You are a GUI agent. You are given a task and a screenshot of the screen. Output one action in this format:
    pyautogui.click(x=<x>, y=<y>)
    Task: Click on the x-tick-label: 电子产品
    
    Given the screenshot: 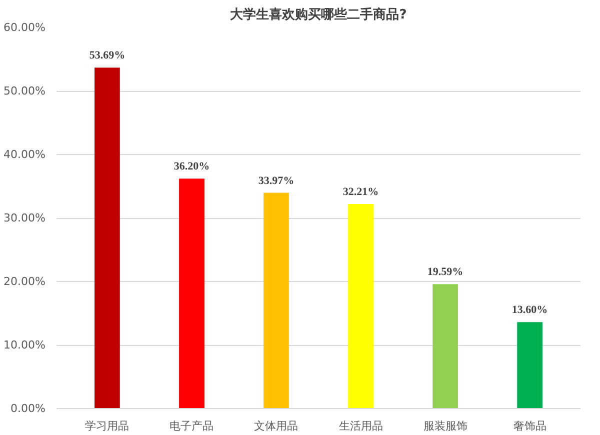 What is the action you would take?
    pyautogui.click(x=192, y=426)
    